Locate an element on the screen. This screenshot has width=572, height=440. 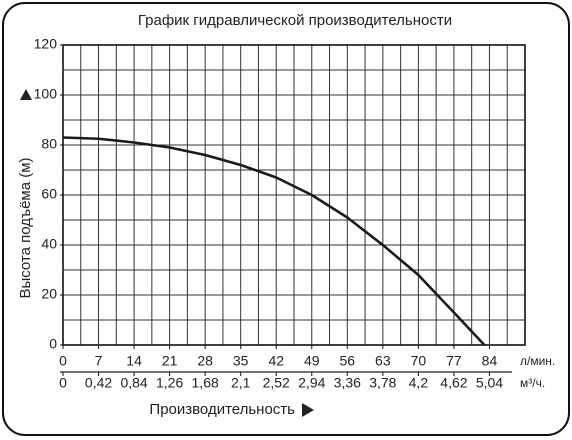
x2-unit: м³/ч. is located at coordinates (532, 383).